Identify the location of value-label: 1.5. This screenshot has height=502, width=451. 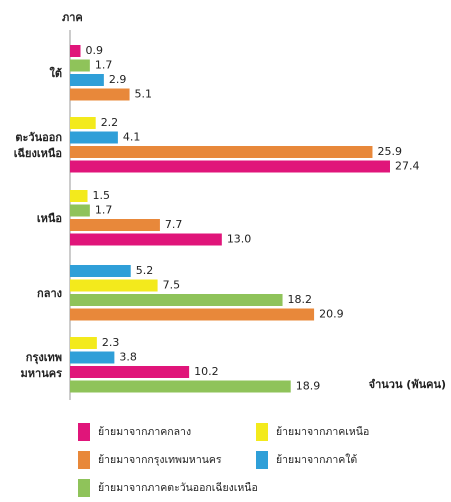
(102, 195).